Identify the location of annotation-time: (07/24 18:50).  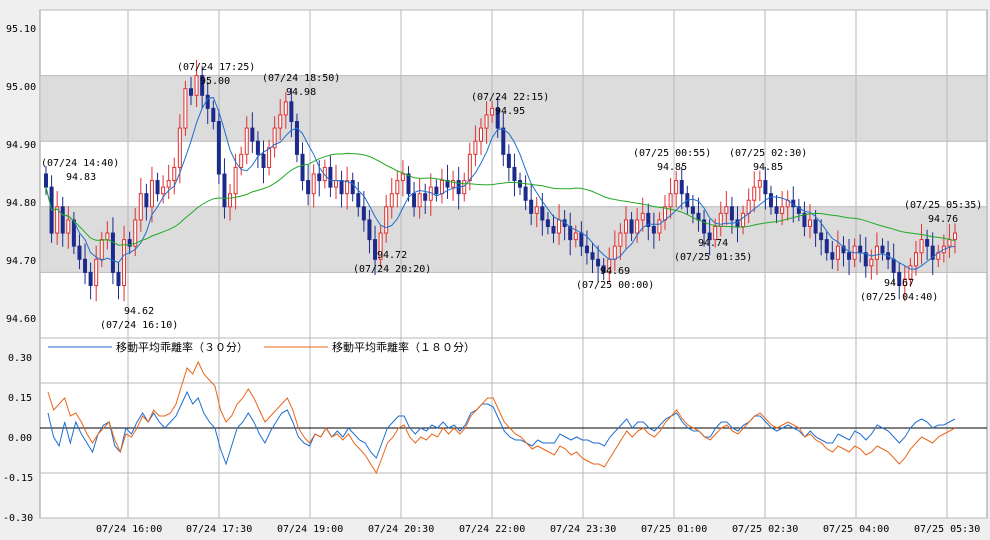
(301, 78).